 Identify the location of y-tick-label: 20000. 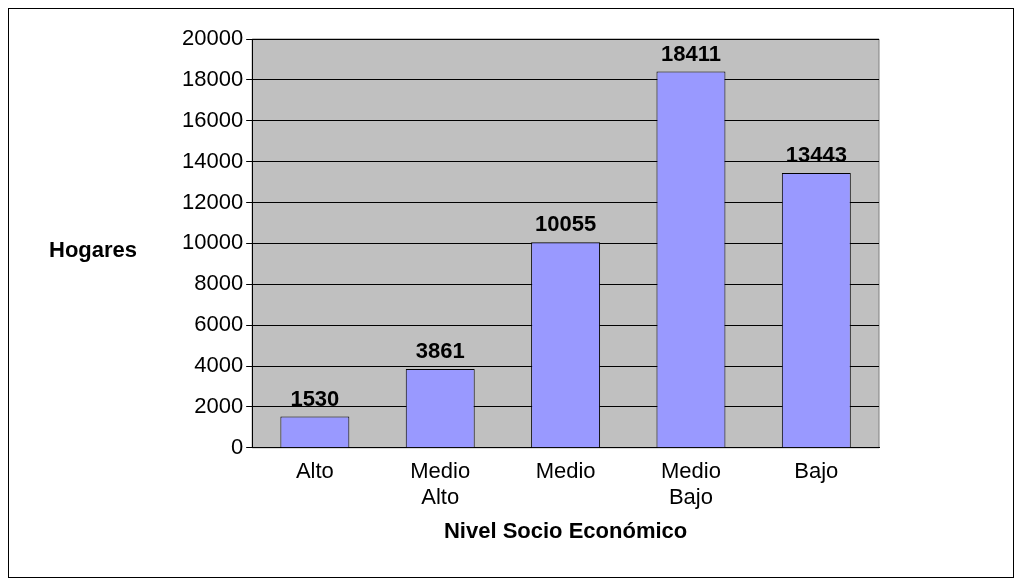
(212, 38).